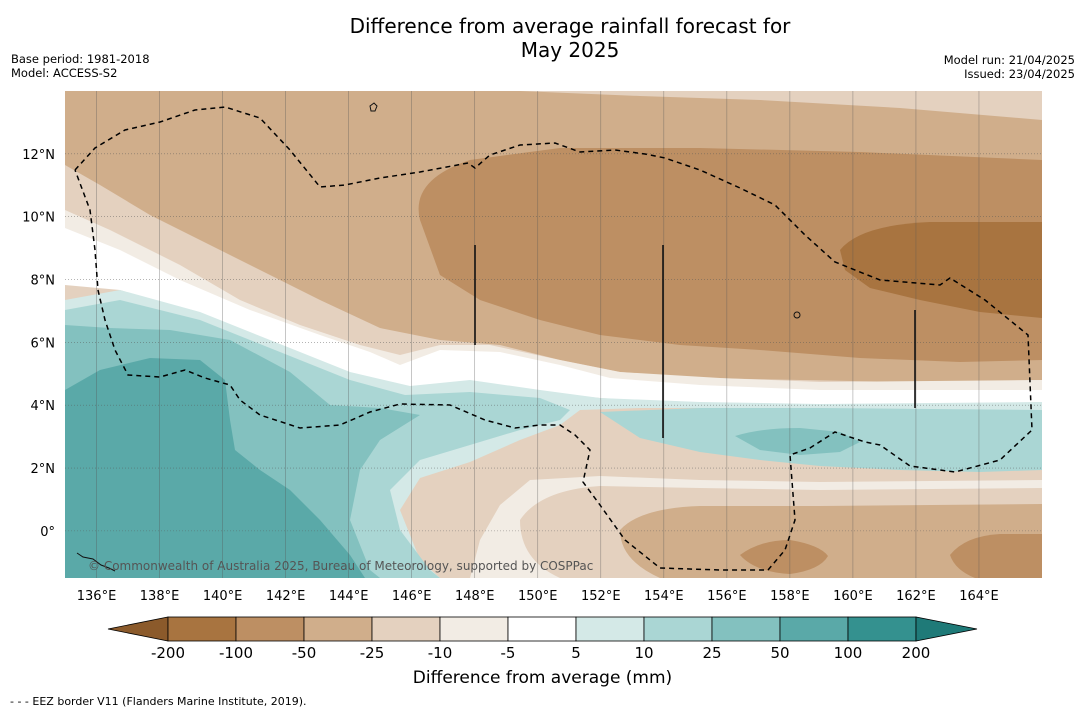  What do you see at coordinates (1019, 74) in the screenshot?
I see `issued-date: Issued: 23/04/2025` at bounding box center [1019, 74].